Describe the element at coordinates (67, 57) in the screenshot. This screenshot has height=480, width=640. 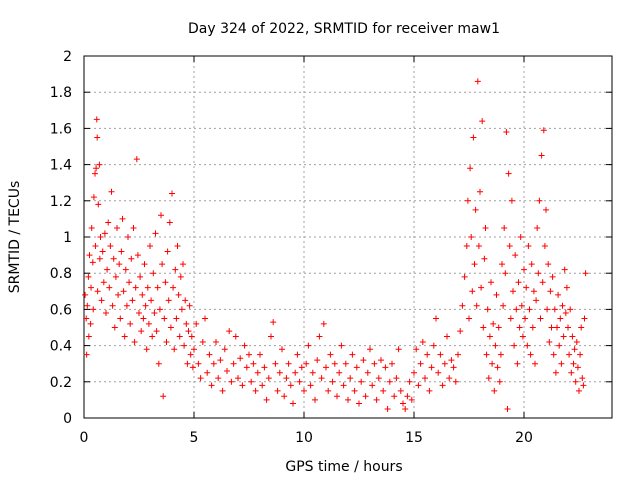
I see `y-tick-label: 2` at that location.